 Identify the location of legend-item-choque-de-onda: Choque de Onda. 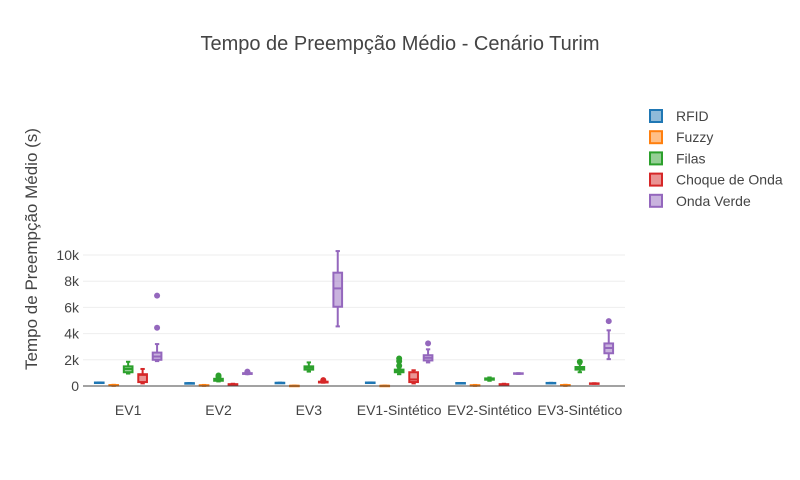
(716, 180).